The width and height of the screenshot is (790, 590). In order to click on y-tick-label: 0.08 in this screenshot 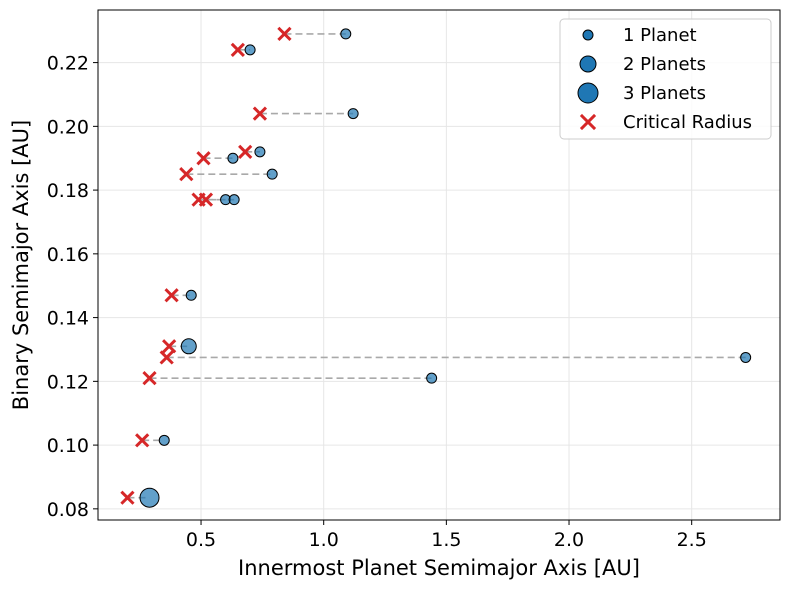, I will do `click(68, 510)`.